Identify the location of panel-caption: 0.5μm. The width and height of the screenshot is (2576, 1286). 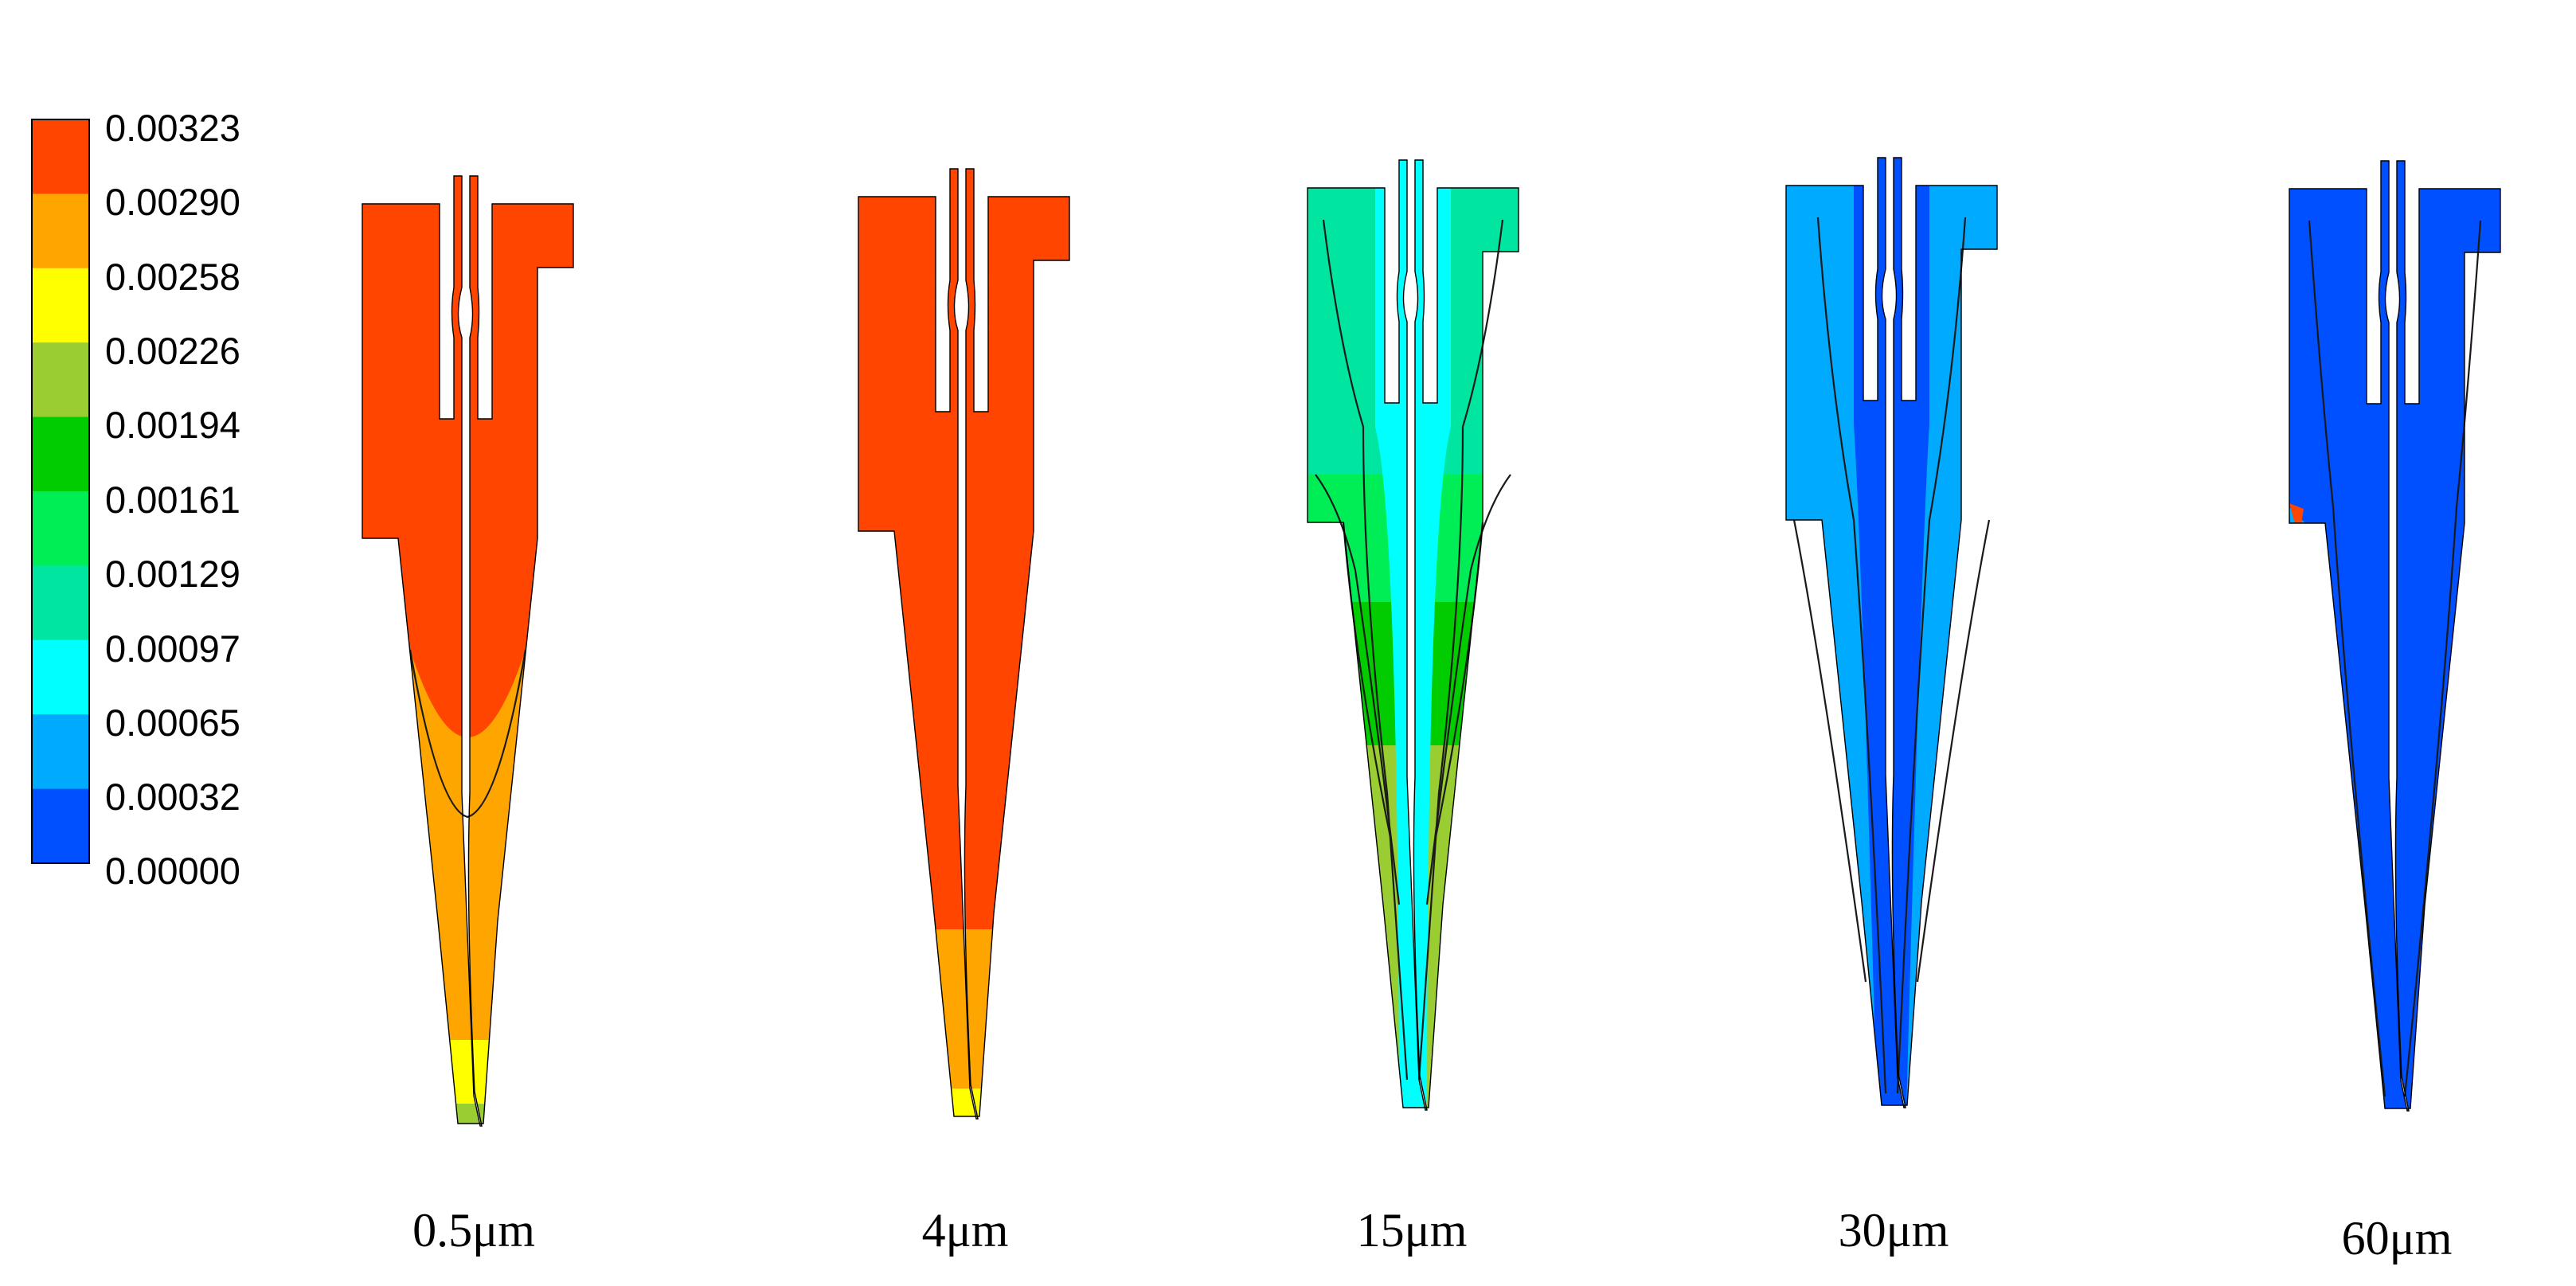
(473, 1230).